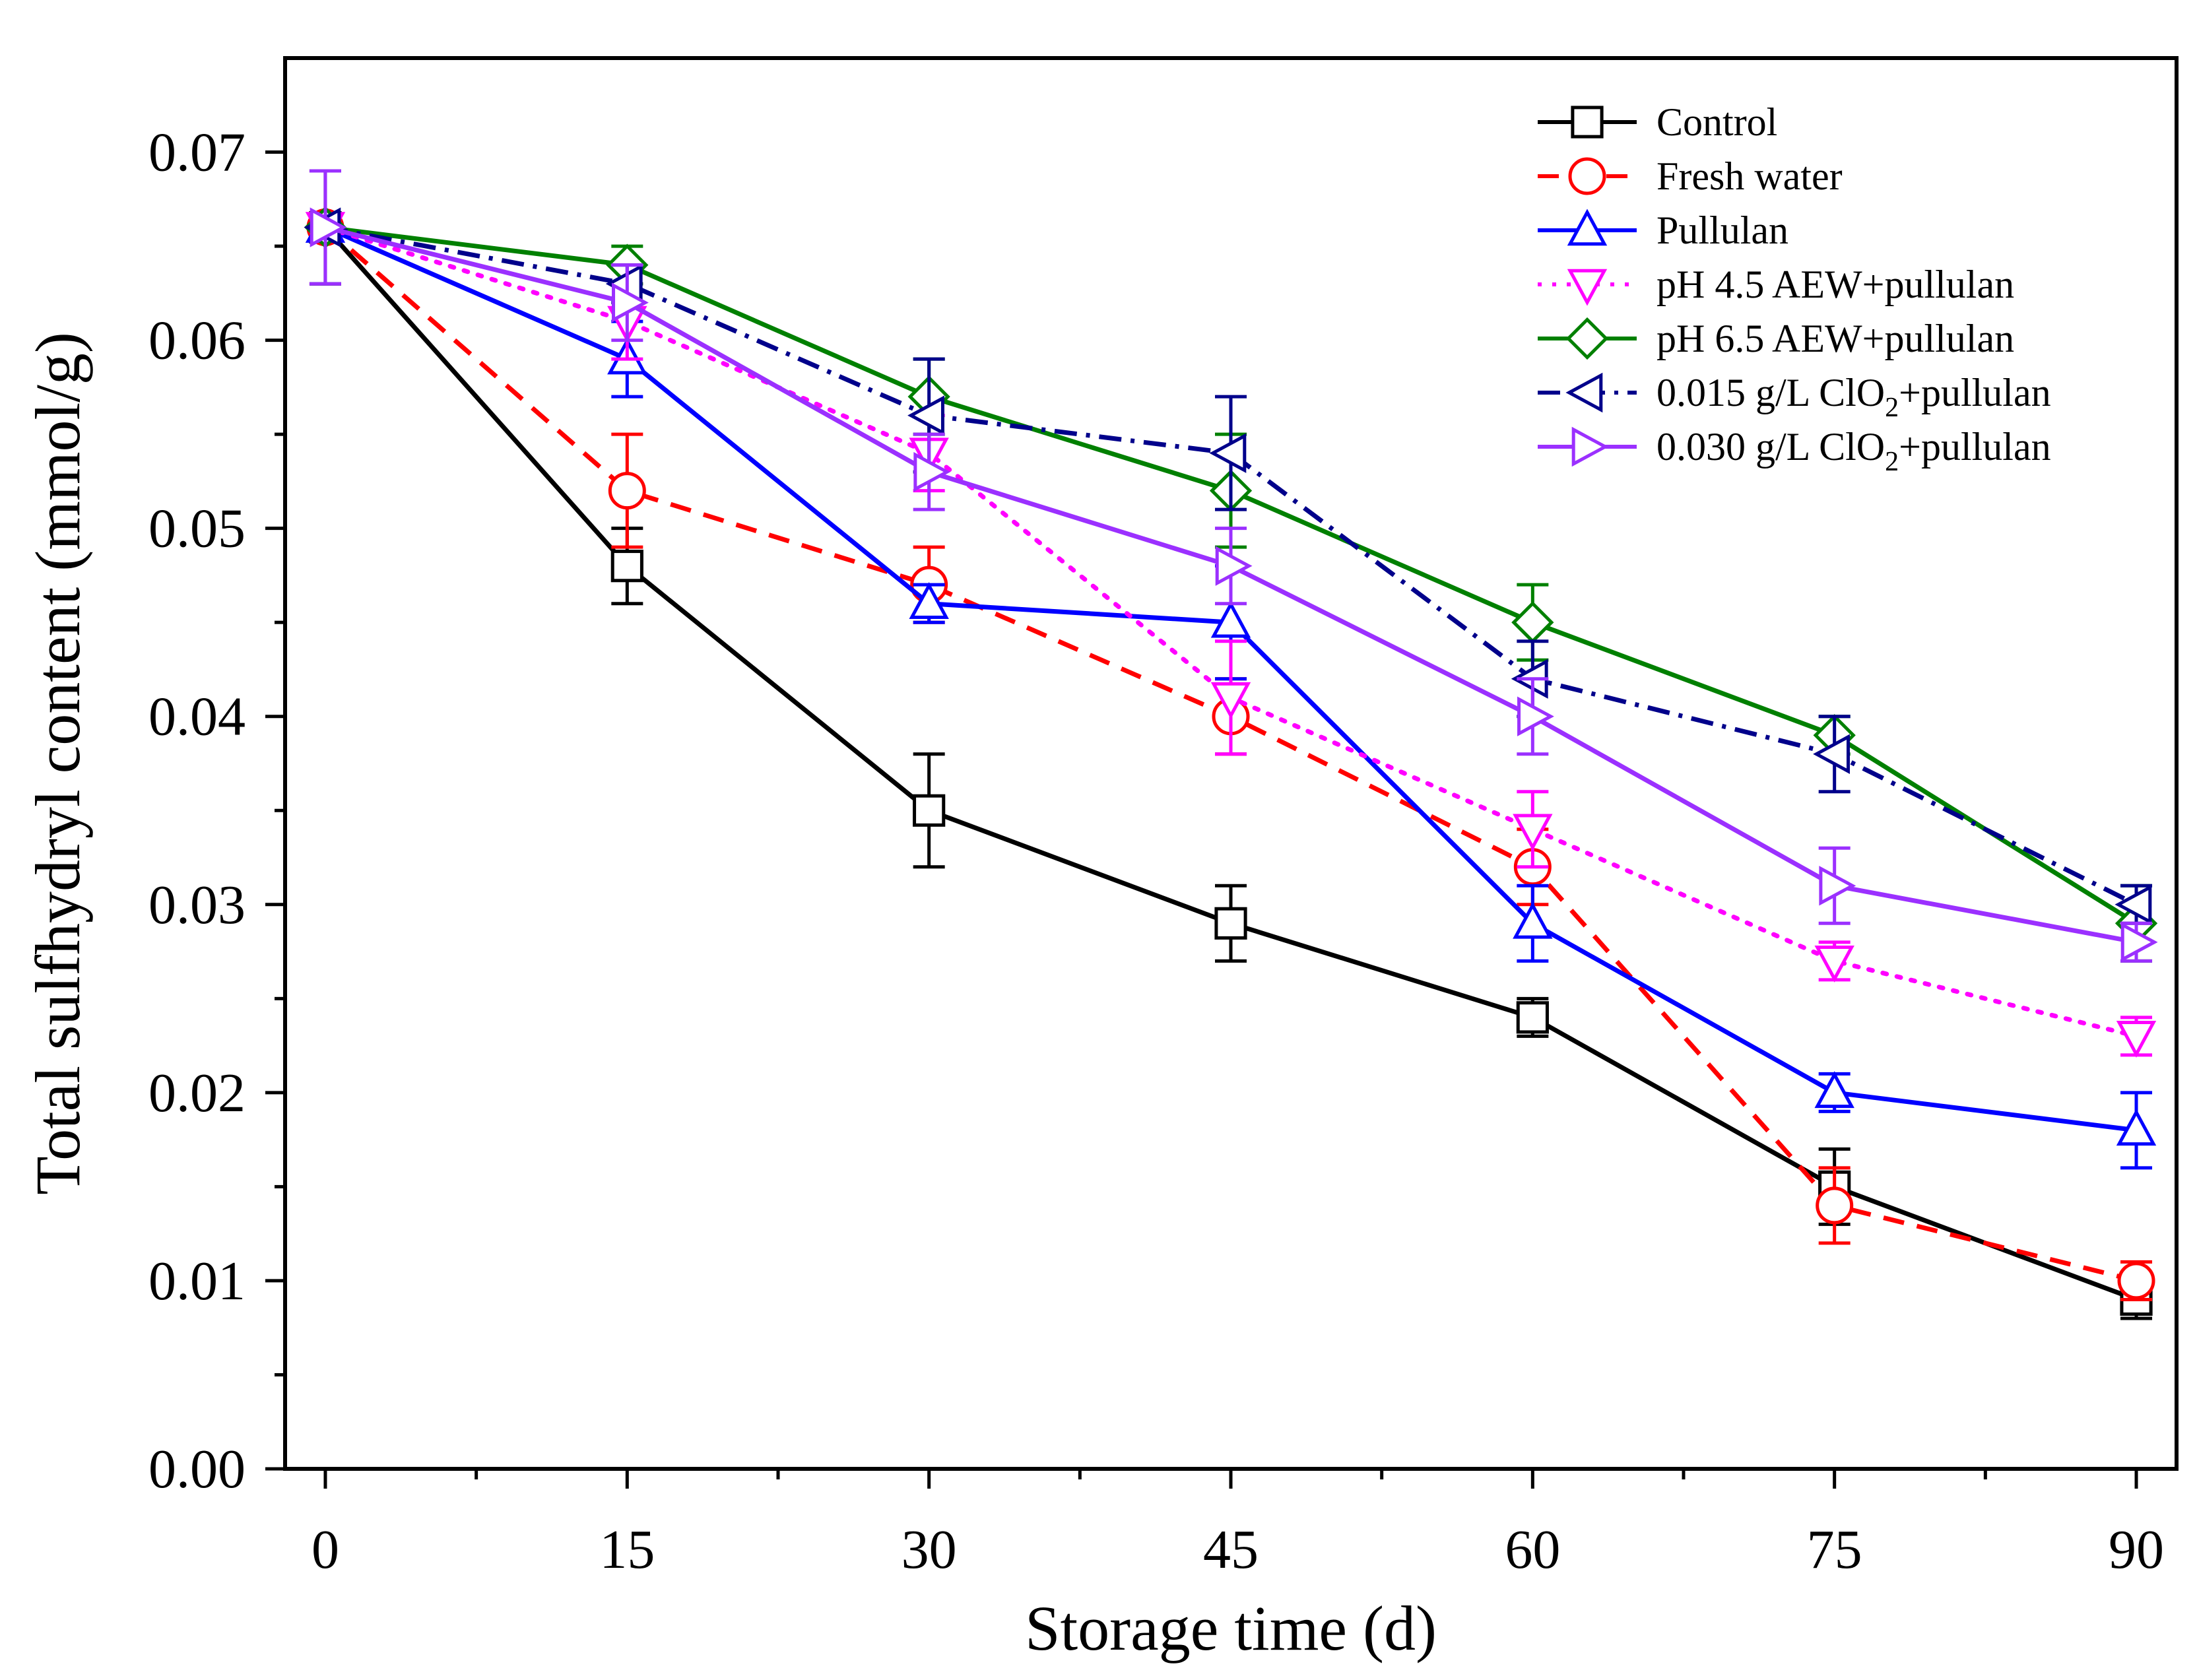  What do you see at coordinates (627, 1549) in the screenshot?
I see `x-tick-label: 15` at bounding box center [627, 1549].